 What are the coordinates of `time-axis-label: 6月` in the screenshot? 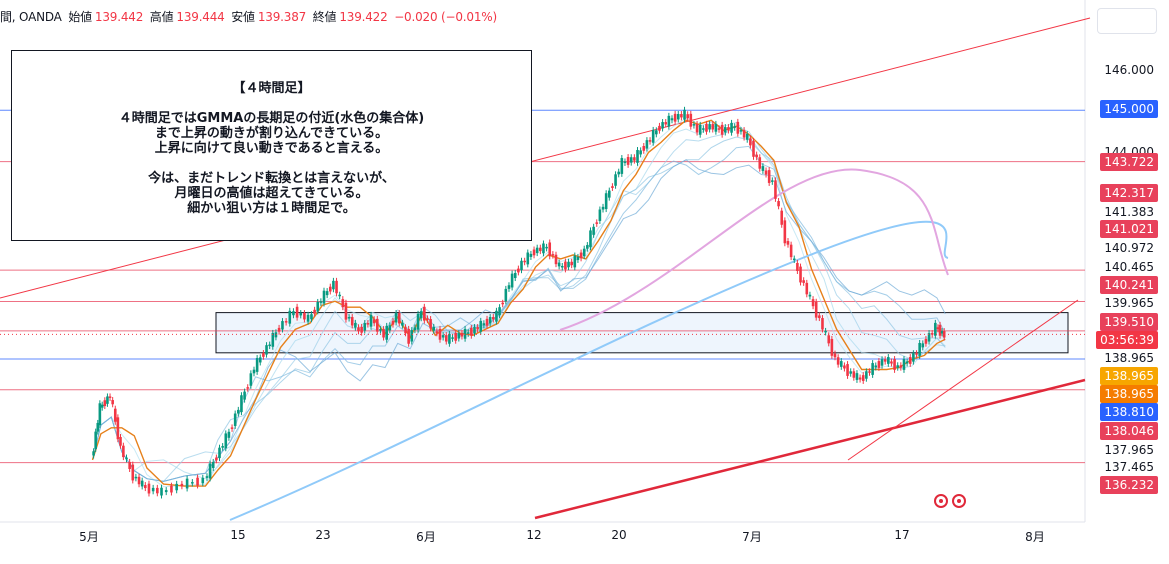 It's located at (426, 537).